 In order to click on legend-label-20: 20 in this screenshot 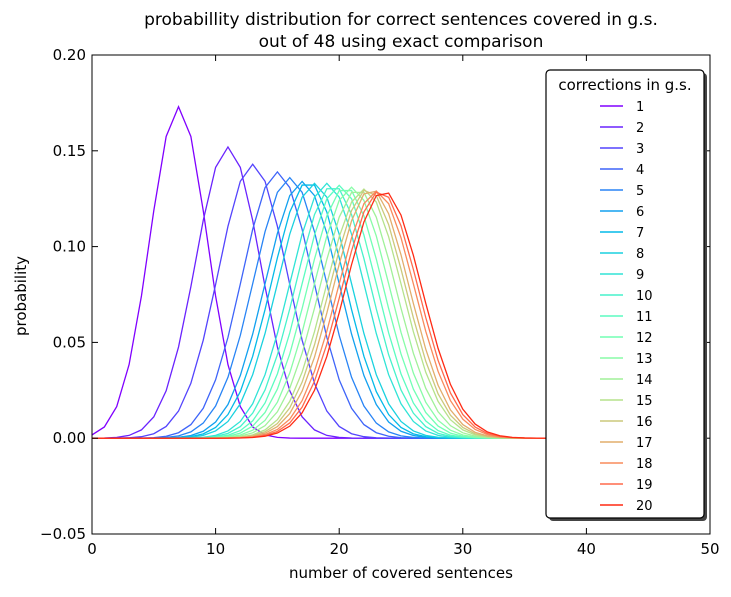, I will do `click(644, 506)`.